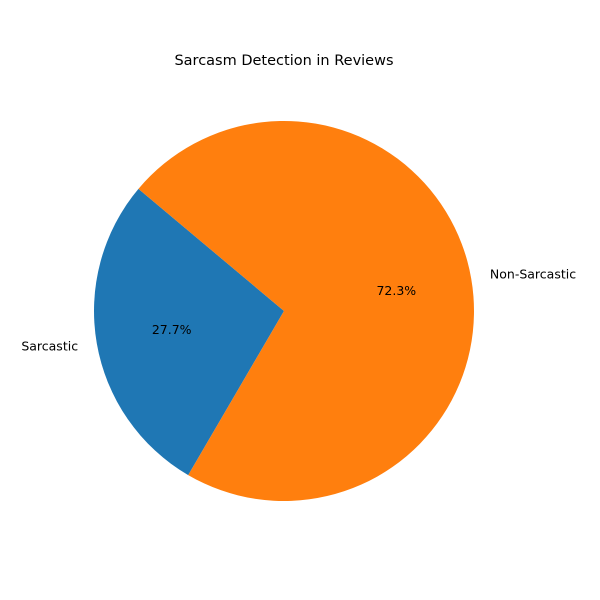 The height and width of the screenshot is (600, 600). I want to click on pie-labels: Sarcastic 27.7% Non-Sarcastic 72.3%, so click(298, 310).